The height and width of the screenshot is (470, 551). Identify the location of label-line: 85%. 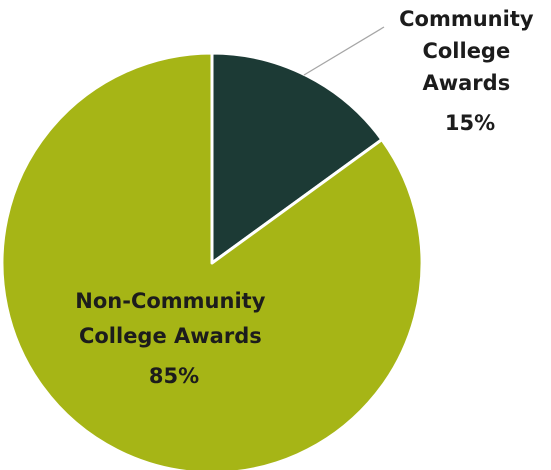
(174, 376).